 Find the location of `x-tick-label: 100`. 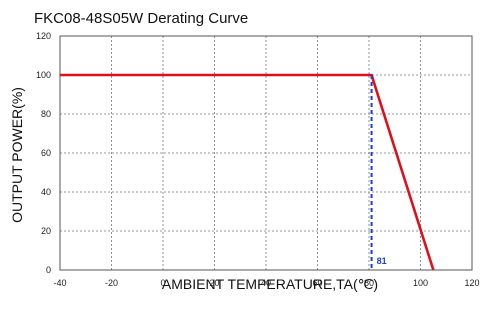

x-tick-label: 100 is located at coordinates (420, 283).